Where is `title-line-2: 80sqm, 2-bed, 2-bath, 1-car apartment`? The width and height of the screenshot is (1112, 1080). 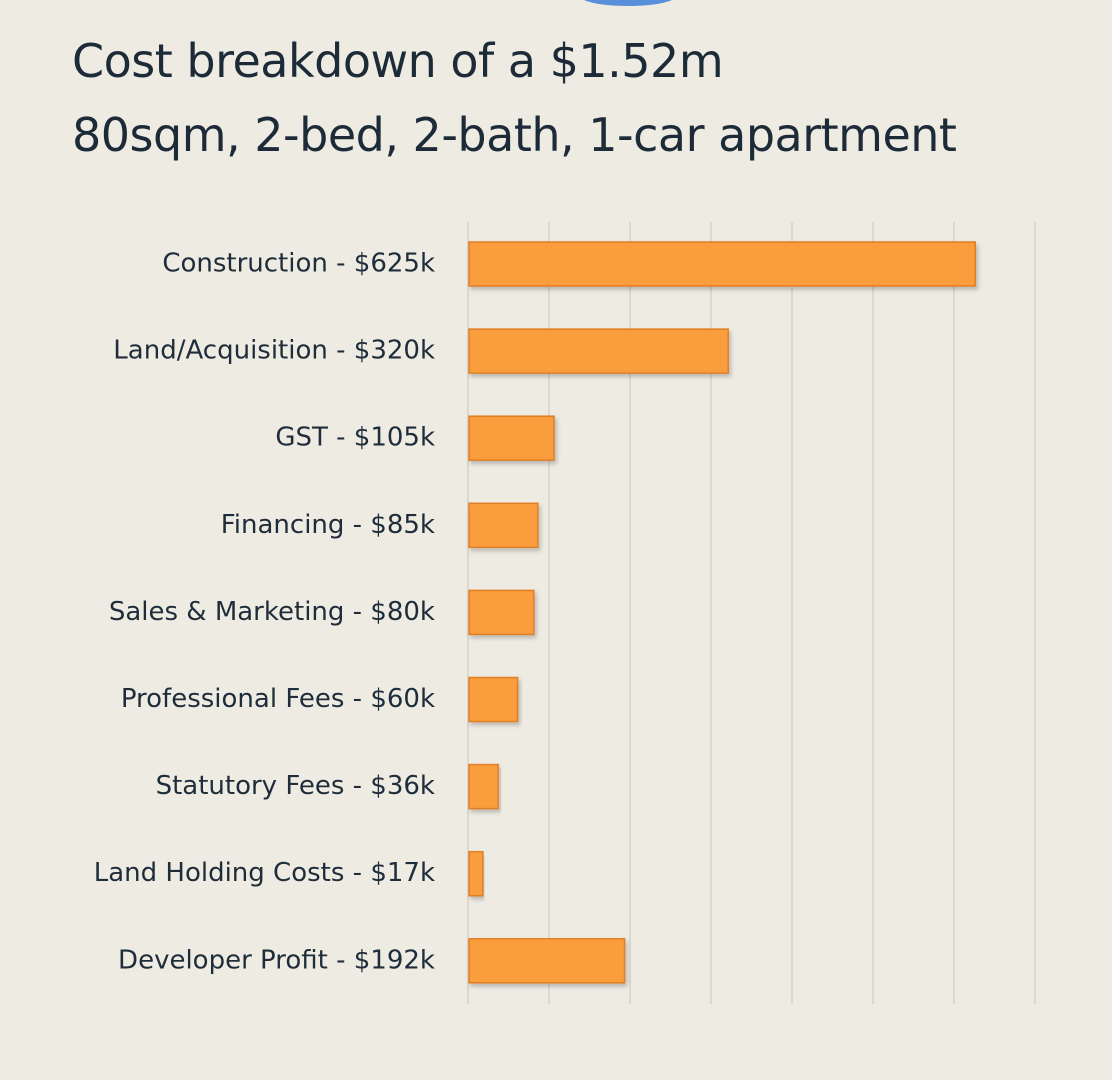 title-line-2: 80sqm, 2-bed, 2-bath, 1-car apartment is located at coordinates (514, 135).